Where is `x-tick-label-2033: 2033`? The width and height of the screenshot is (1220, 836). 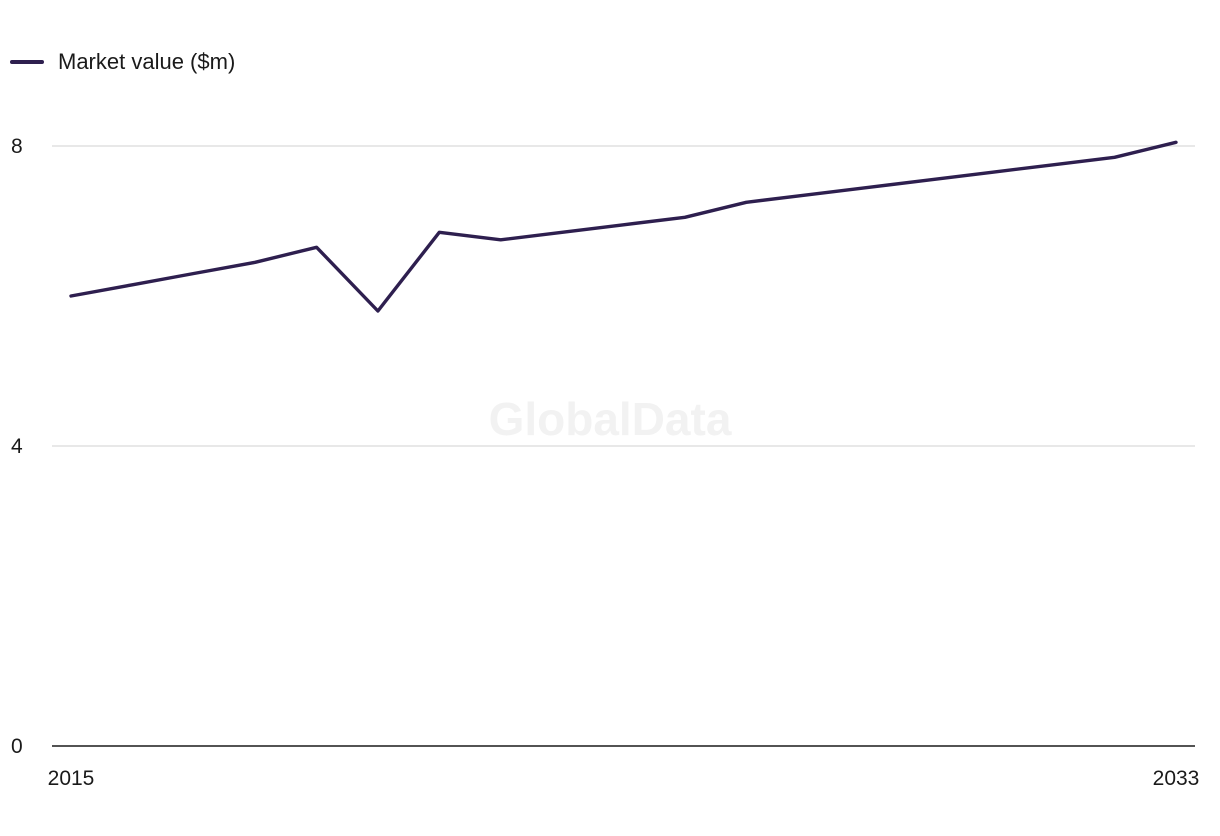
x-tick-label-2033: 2033 is located at coordinates (1176, 778).